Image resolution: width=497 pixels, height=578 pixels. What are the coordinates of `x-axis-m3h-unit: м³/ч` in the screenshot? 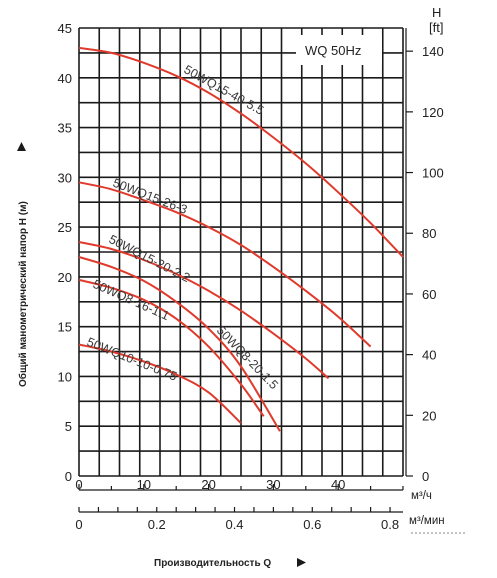 It's located at (421, 496).